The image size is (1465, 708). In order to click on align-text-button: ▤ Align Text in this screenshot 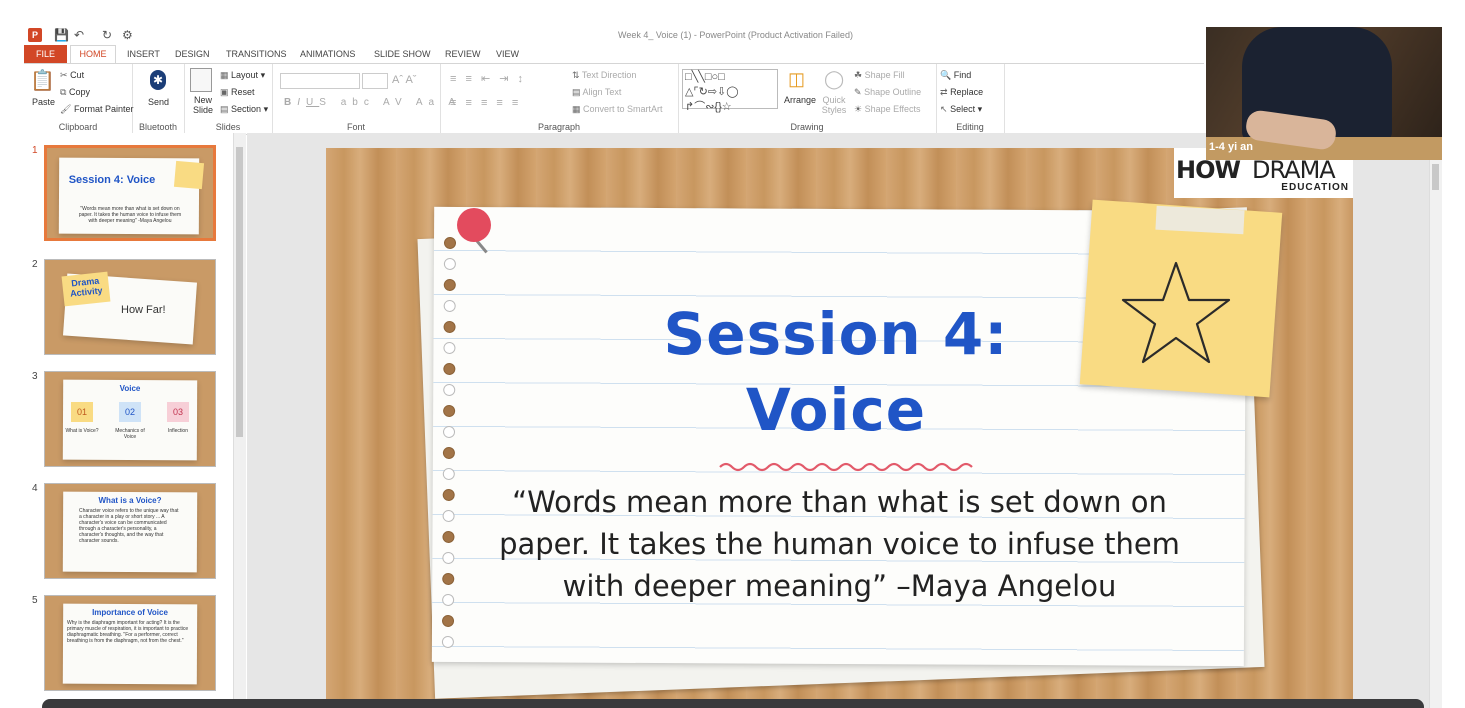, I will do `click(596, 92)`.